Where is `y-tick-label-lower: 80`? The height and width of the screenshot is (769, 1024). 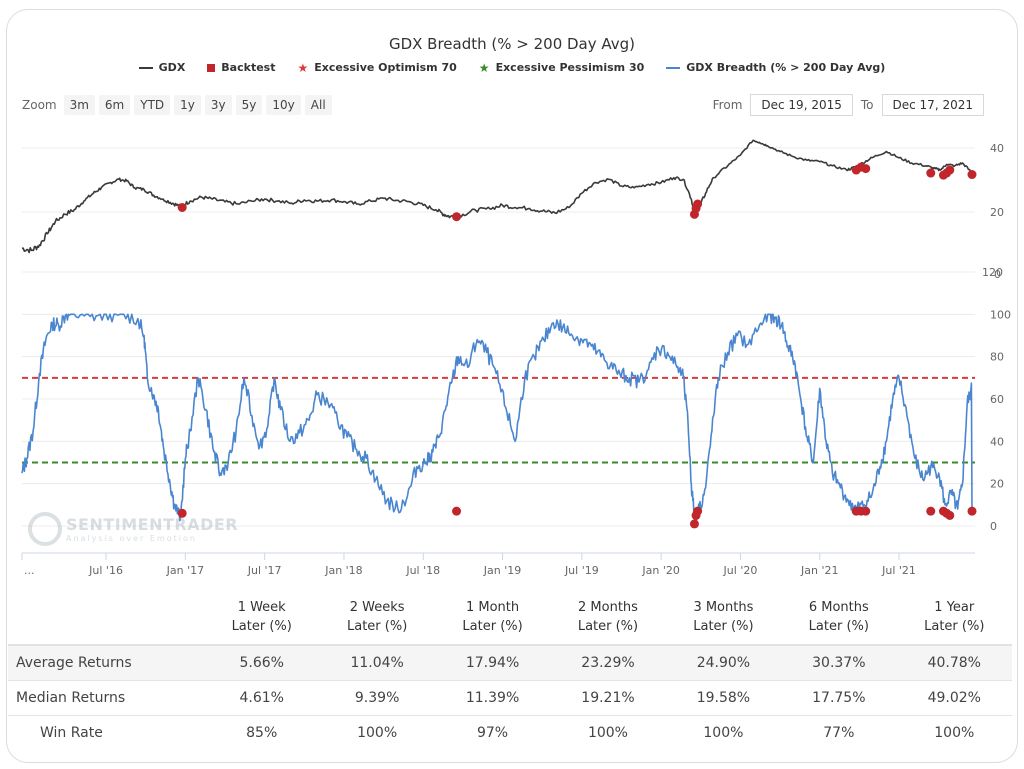
y-tick-label-lower: 80 is located at coordinates (997, 357).